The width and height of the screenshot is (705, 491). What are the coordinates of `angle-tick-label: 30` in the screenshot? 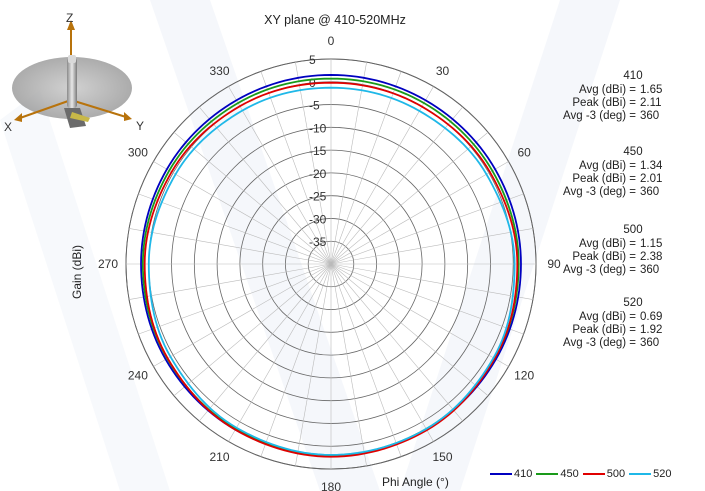 It's located at (443, 71).